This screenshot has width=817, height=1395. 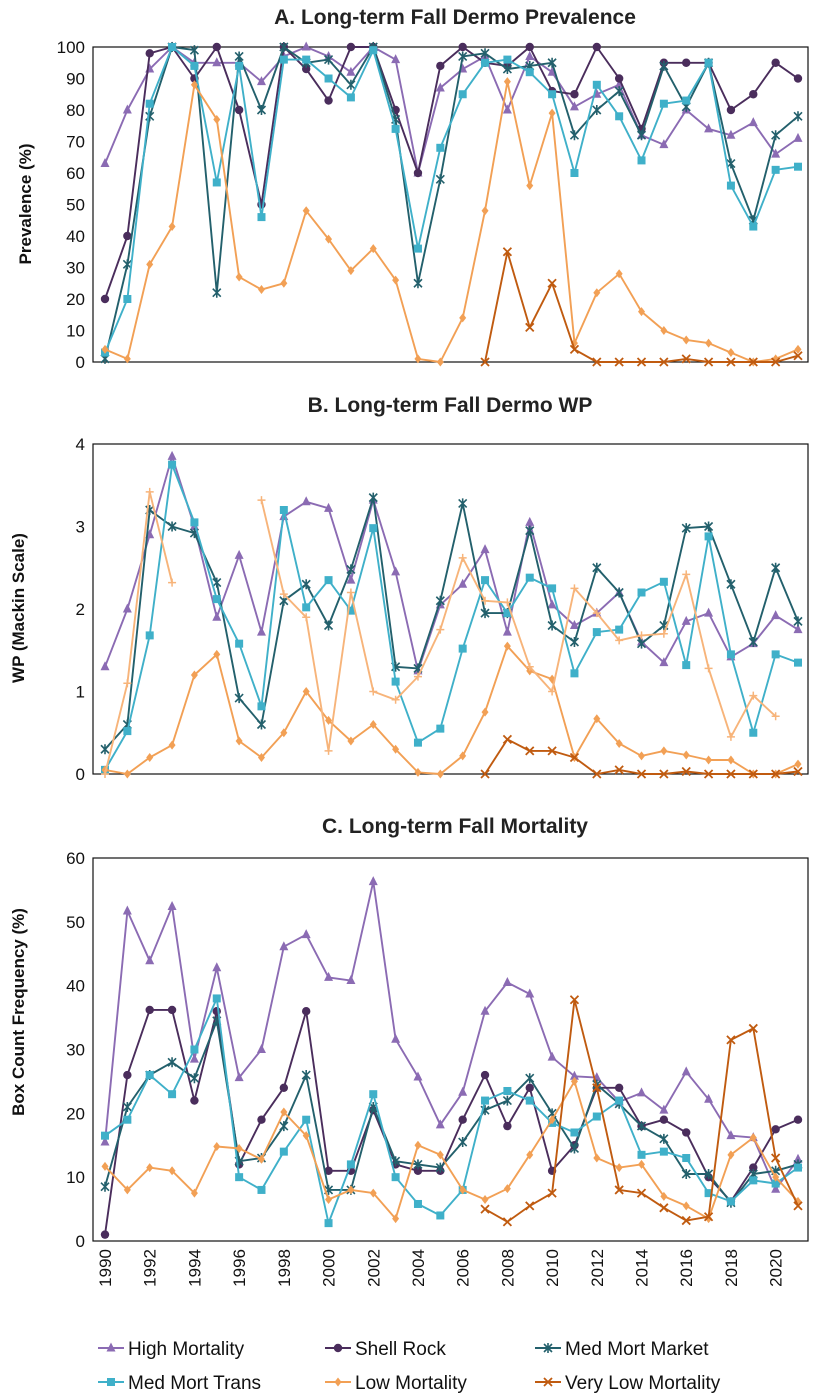 I want to click on legend-item-med-mort-market: Med Mort Market, so click(x=622, y=1349).